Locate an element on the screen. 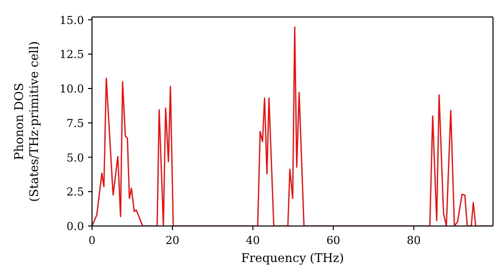 The height and width of the screenshot is (280, 500). y-tick-label: 7.5 is located at coordinates (75, 123).